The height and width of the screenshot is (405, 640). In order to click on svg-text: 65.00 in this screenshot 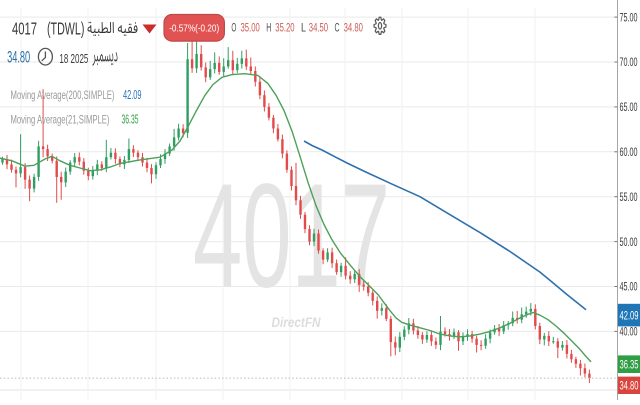, I will do `click(629, 107)`.